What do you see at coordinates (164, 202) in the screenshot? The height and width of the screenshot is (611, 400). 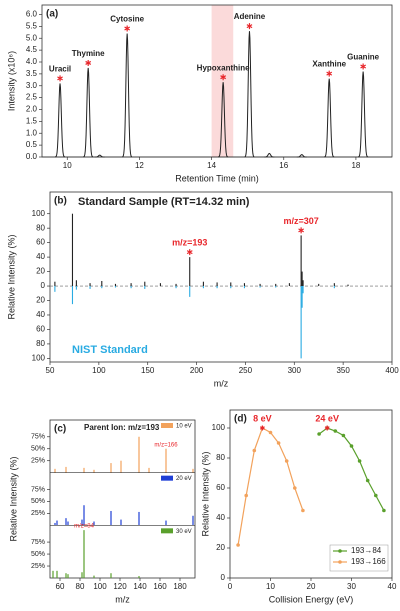 I see `series-title: Standard Sample (RT=14.32 min)` at bounding box center [164, 202].